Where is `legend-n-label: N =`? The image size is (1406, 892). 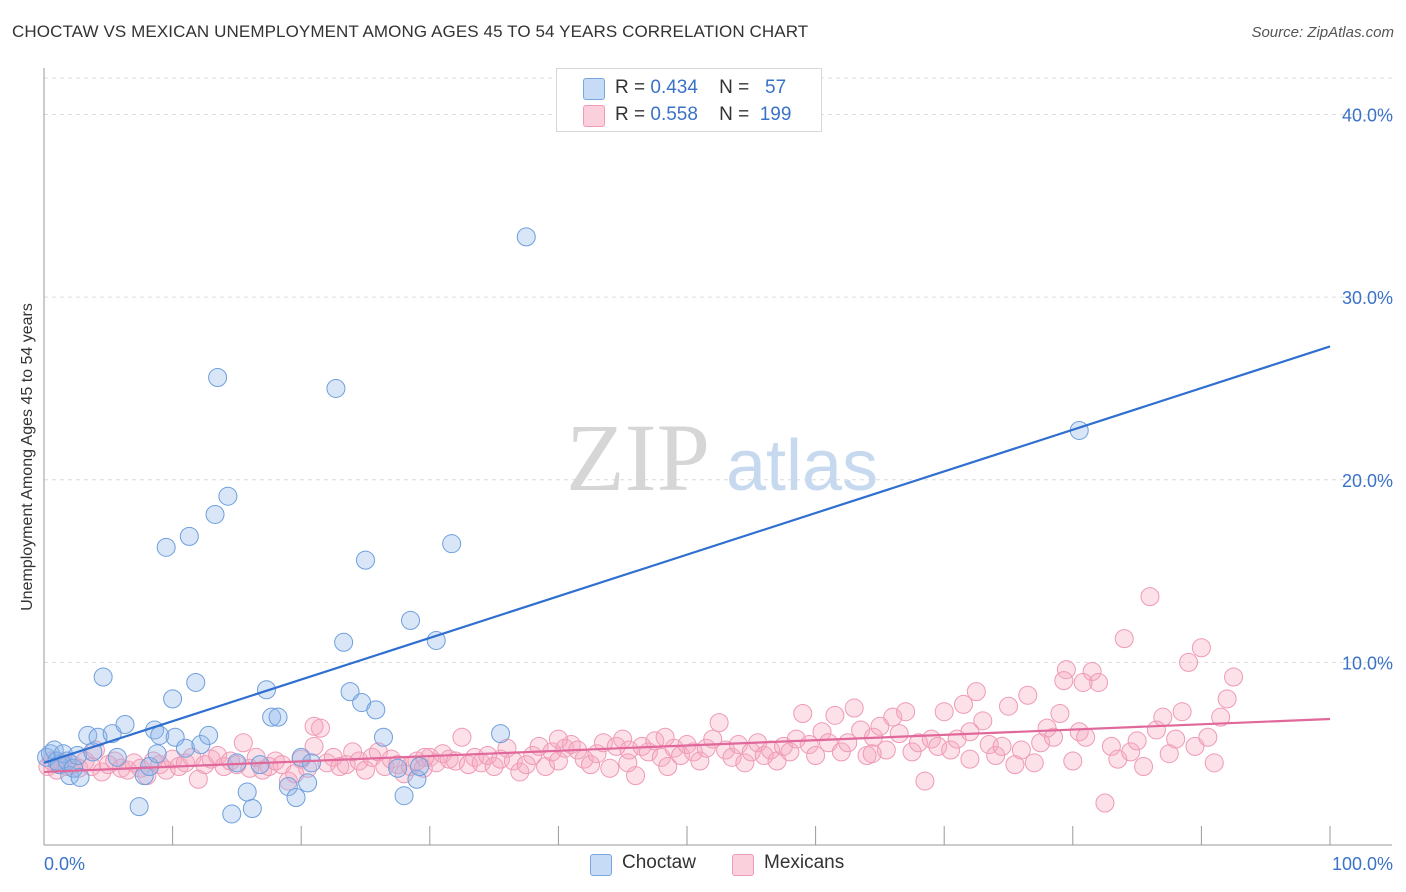 legend-n-label: N = is located at coordinates (734, 87).